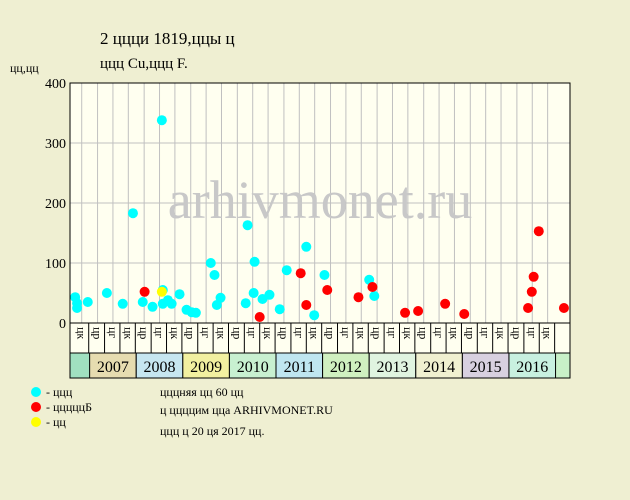 The height and width of the screenshot is (500, 630). Describe the element at coordinates (206, 367) in the screenshot. I see `year-label: 2009` at that location.